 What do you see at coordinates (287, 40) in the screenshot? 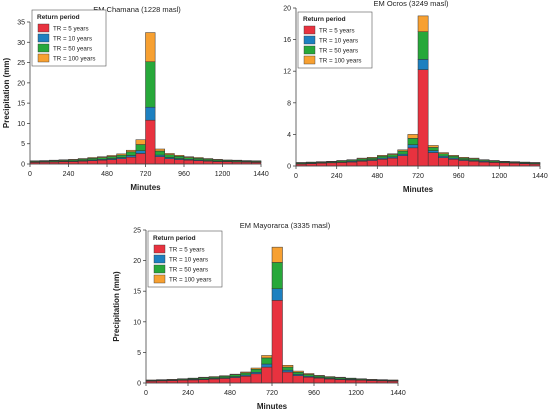
I see `y-tick-label: 16` at bounding box center [287, 40].